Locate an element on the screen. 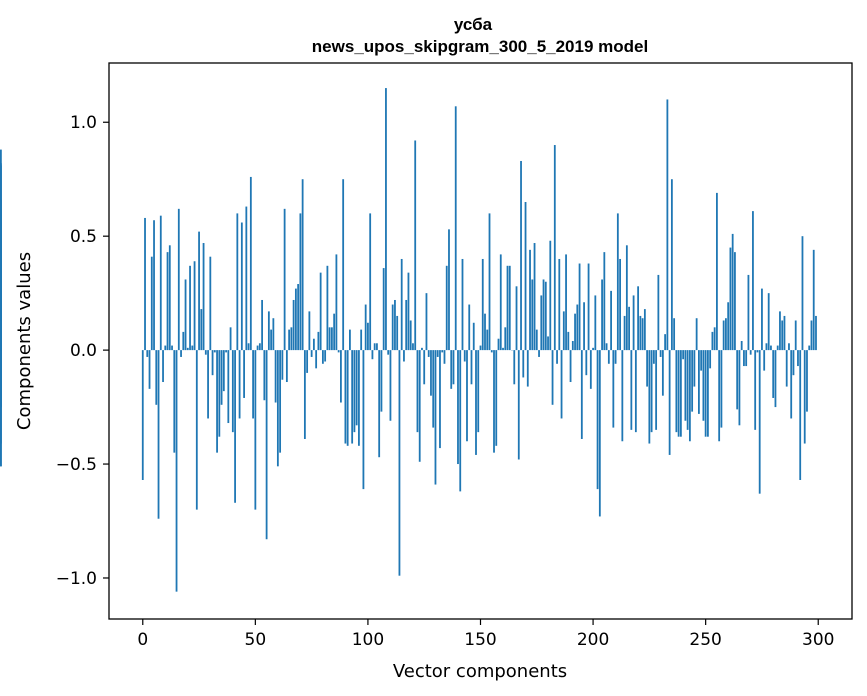  bar-undefined is located at coordinates (1, 408).